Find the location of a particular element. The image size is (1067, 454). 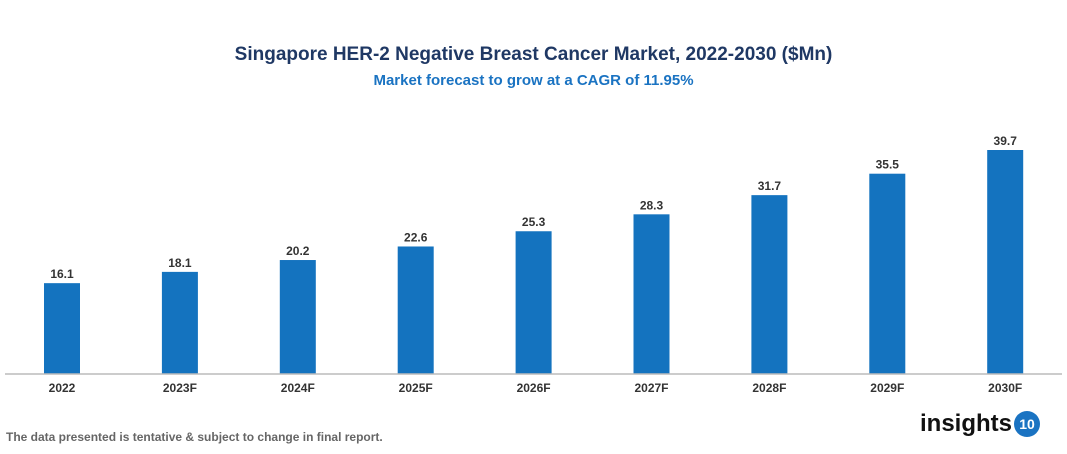

data-label: 39.7 is located at coordinates (1006, 141).